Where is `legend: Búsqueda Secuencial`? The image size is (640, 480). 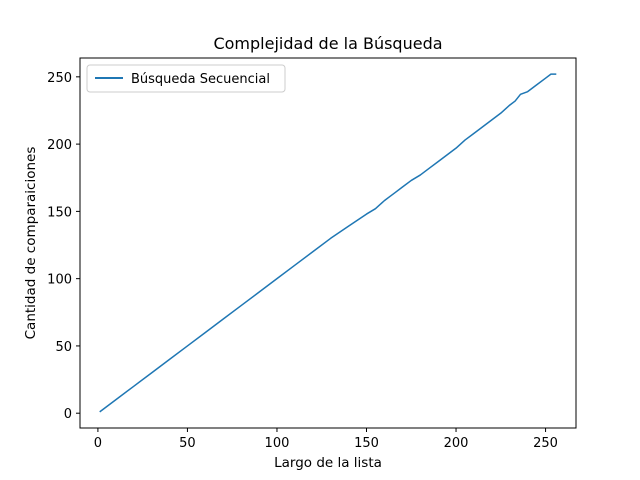
legend: Búsqueda Secuencial is located at coordinates (186, 78).